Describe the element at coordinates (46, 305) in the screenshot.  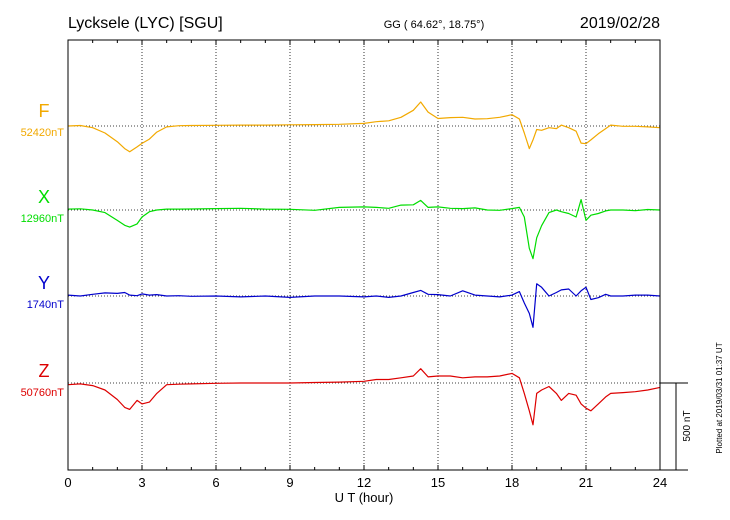
I see `series-baseline-Y: 1740nT` at that location.